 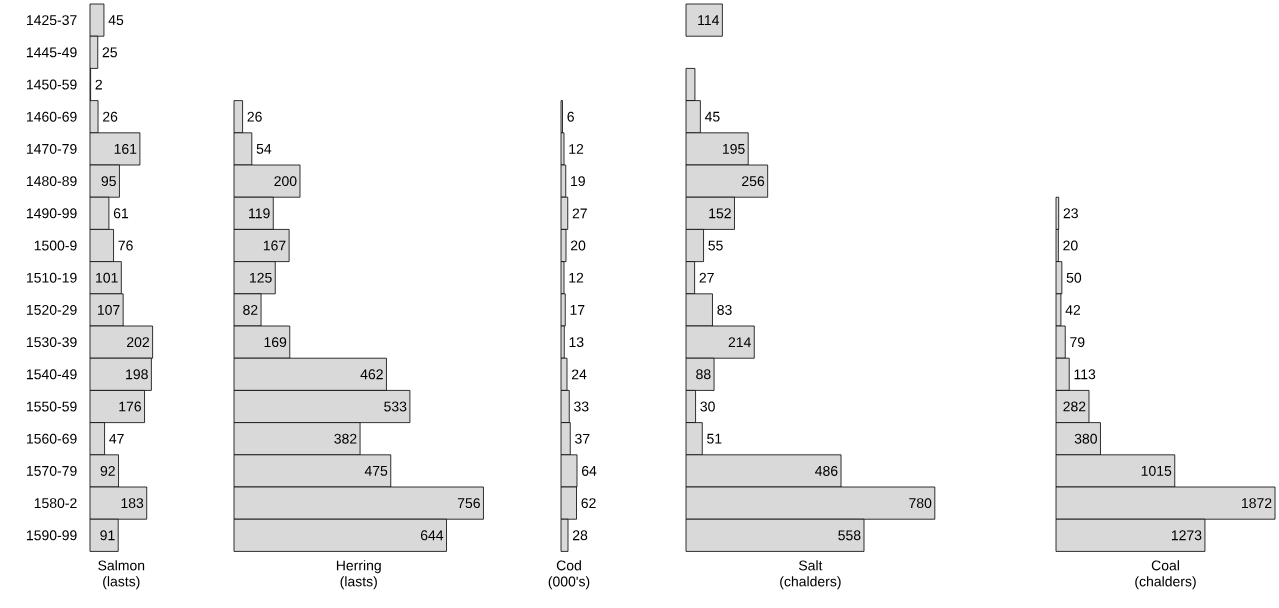 I want to click on data-label: 101, so click(x=107, y=277).